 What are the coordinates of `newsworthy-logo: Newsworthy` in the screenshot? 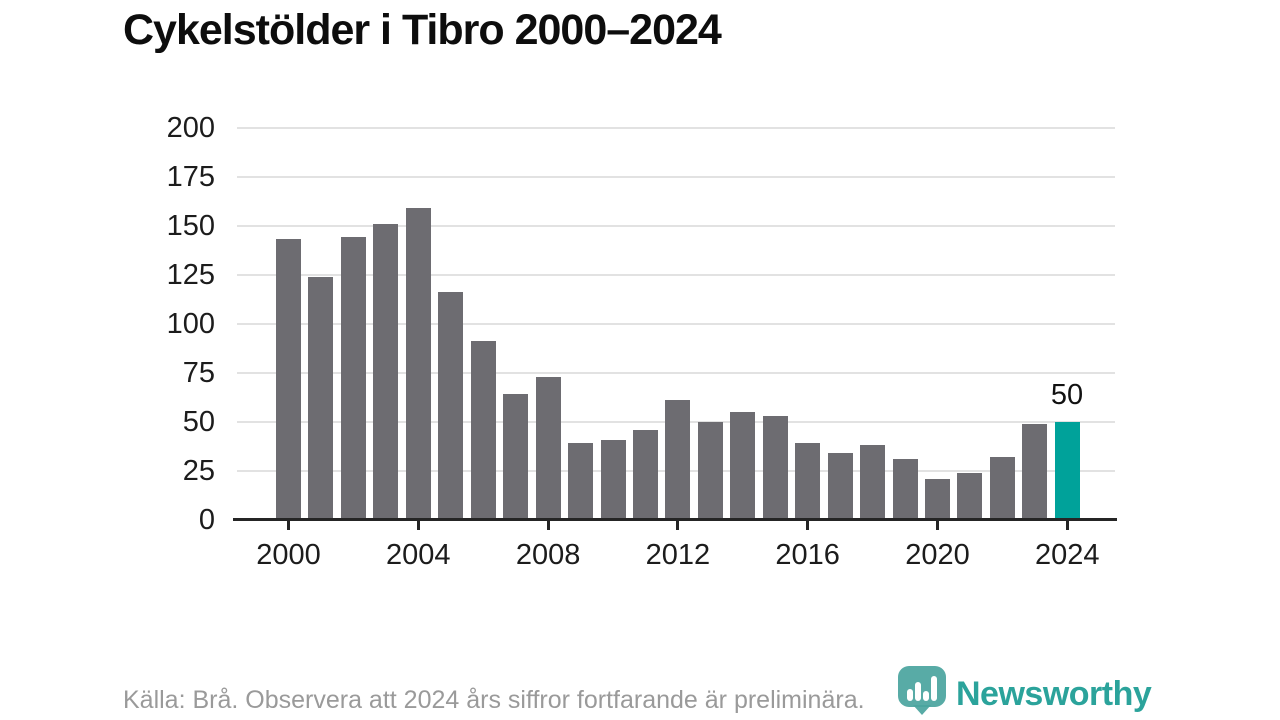 It's located at (1024, 692).